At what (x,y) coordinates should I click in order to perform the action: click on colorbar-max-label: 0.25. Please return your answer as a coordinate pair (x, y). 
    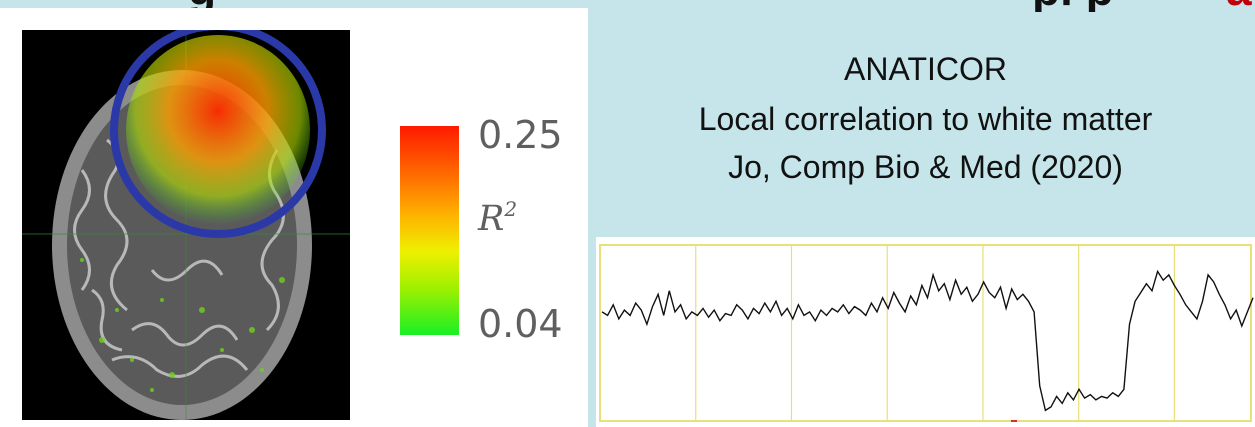
    Looking at the image, I should click on (520, 135).